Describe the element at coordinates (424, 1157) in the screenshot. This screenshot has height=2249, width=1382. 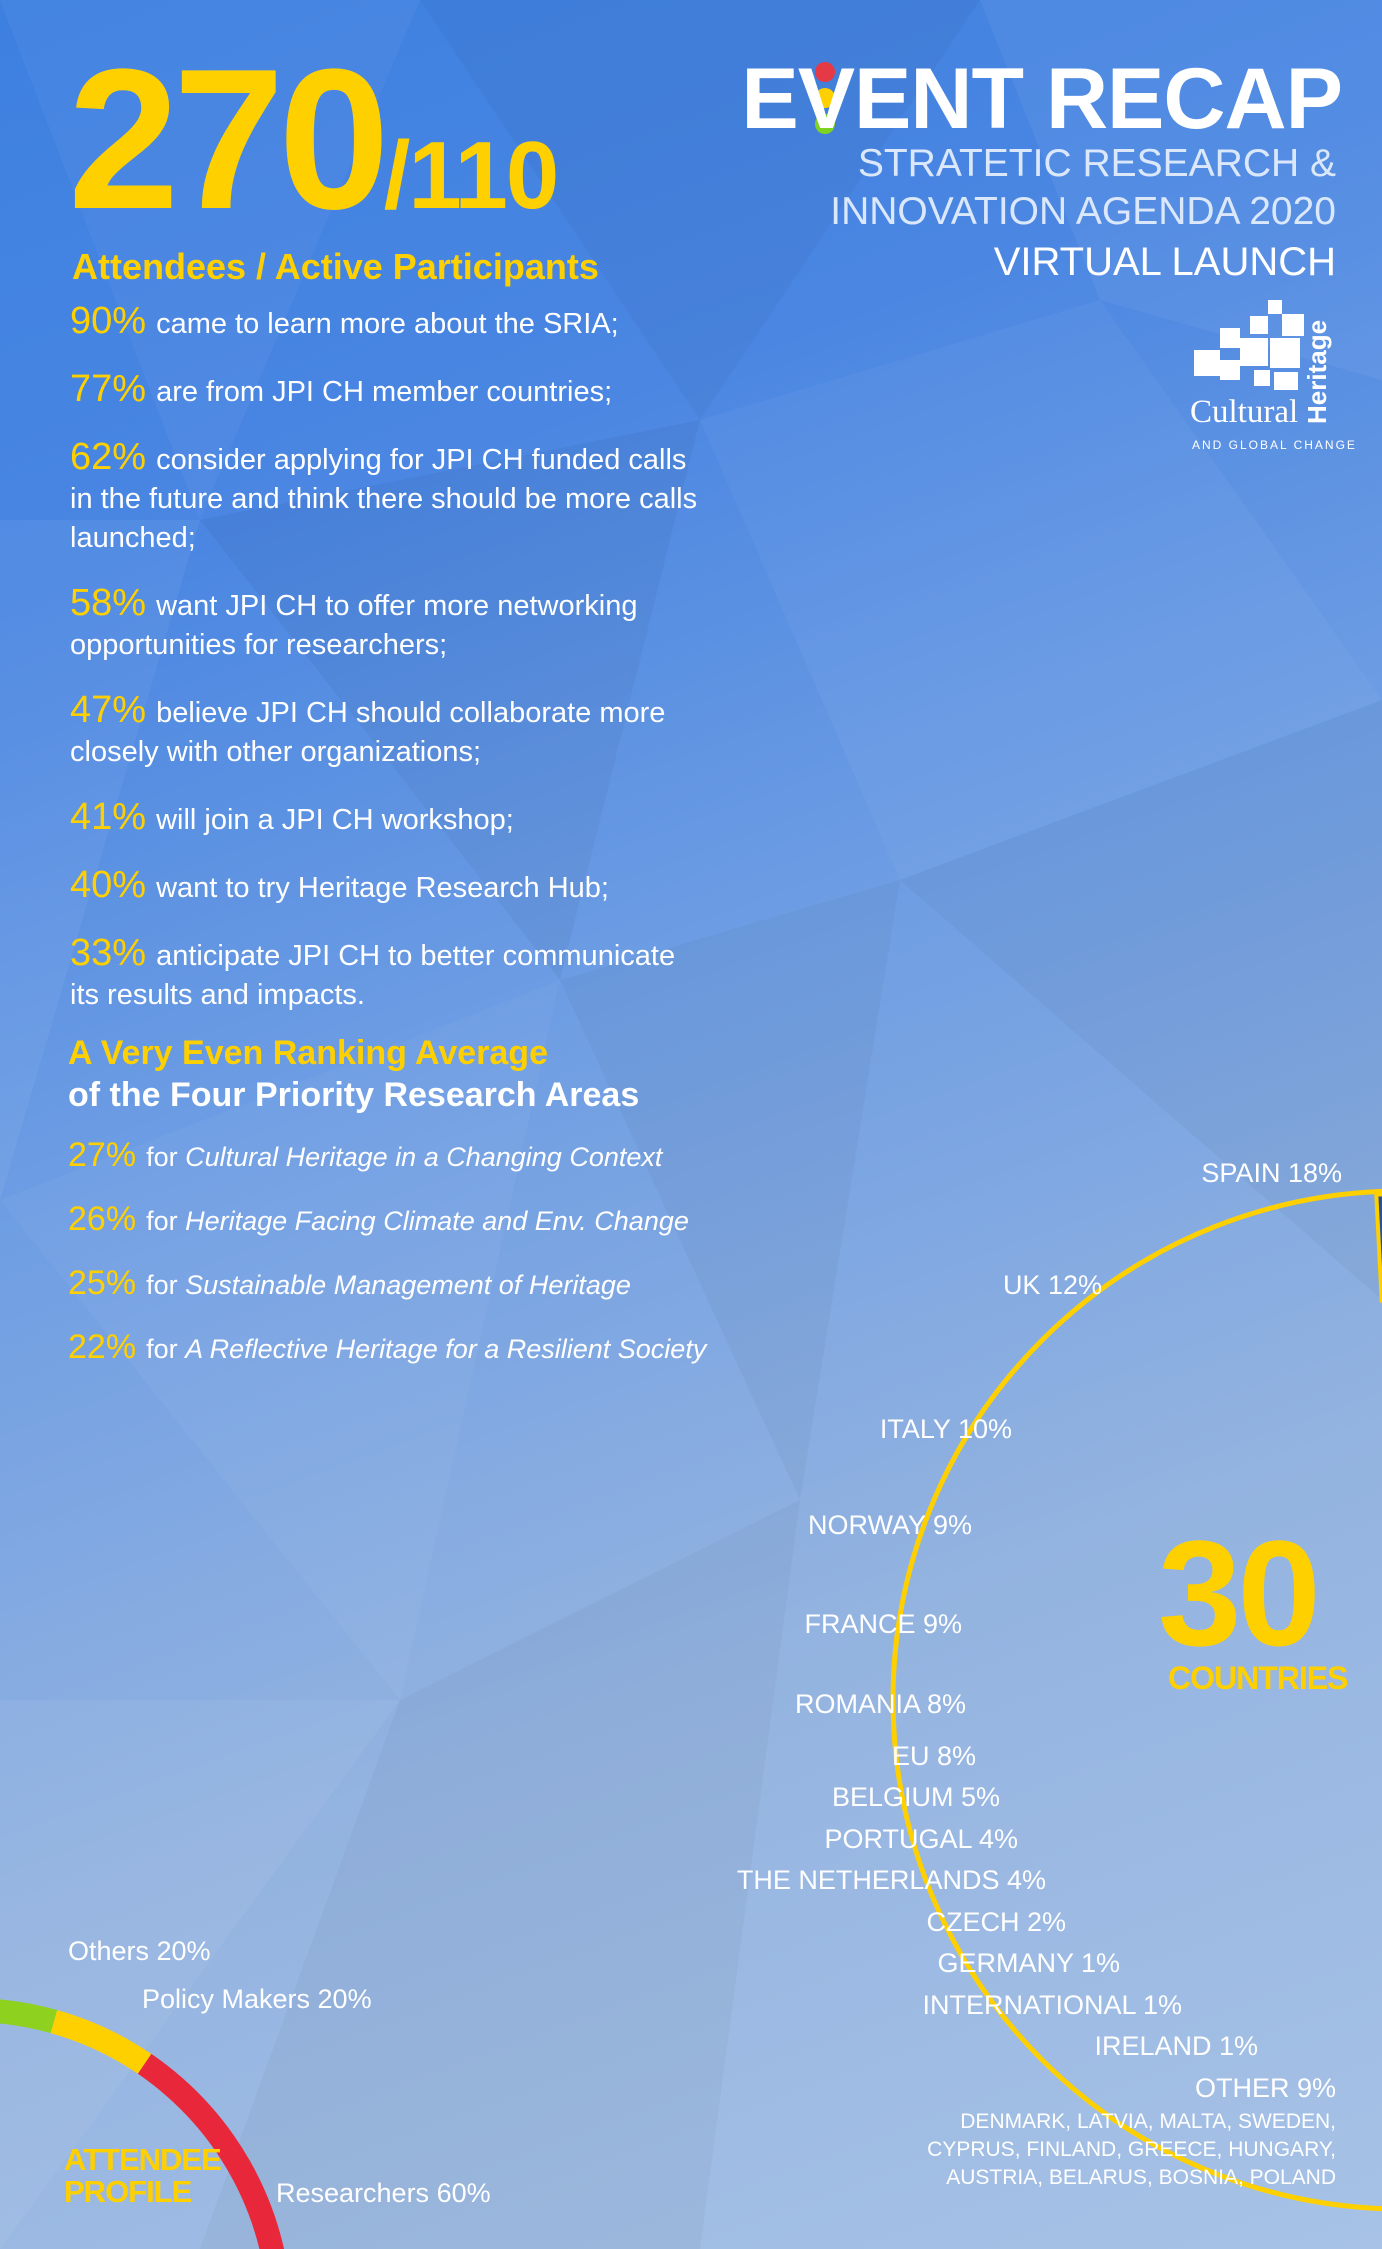
I see `ranking-area: Cultural Heritage in a Changing Context` at that location.